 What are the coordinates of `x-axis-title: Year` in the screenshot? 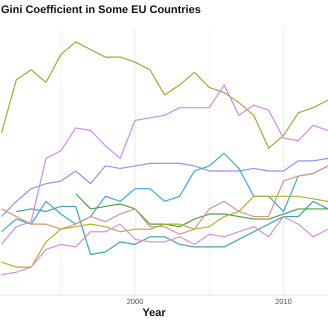 It's located at (154, 313).